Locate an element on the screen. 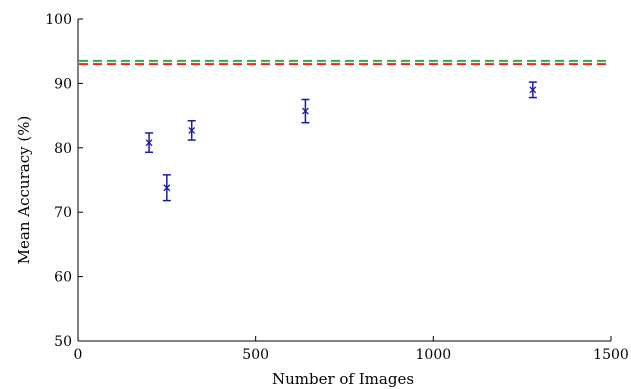  y-tick-label: 60 is located at coordinates (63, 278).